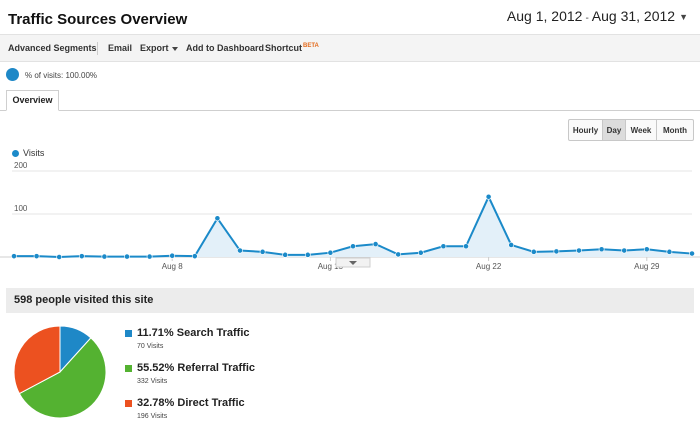 This screenshot has height=430, width=700. Describe the element at coordinates (15, 153) in the screenshot. I see `legend-dot-icon` at that location.